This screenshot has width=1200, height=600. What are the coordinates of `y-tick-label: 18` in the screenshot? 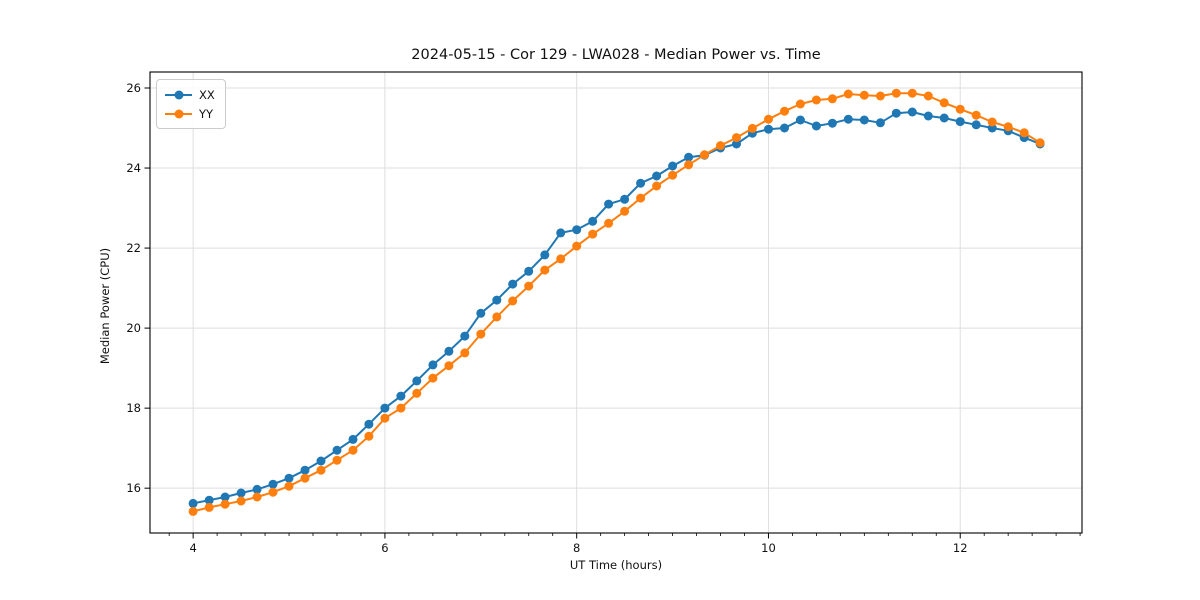 It's located at (133, 408).